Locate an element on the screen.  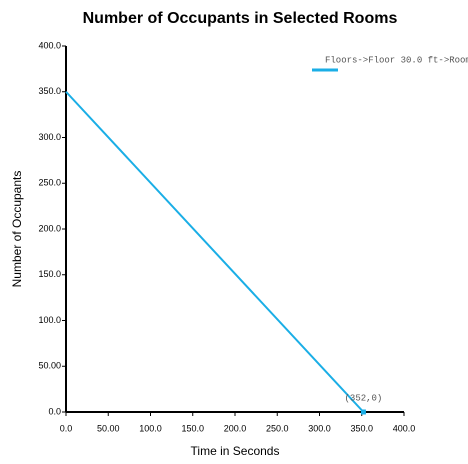
x-tick-label: 400.0 is located at coordinates (404, 428).